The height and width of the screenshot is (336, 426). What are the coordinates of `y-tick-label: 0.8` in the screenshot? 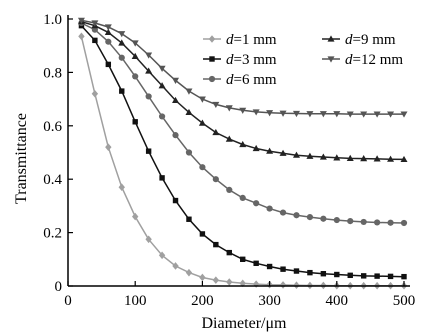 It's located at (52, 73).